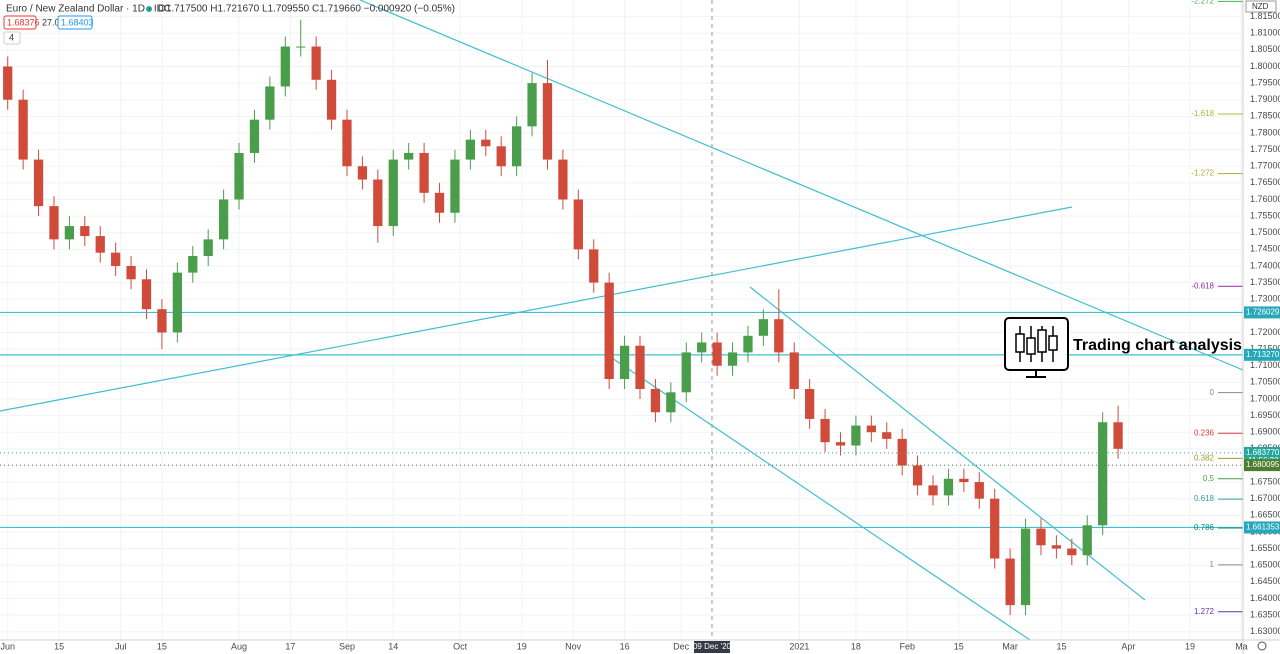 This screenshot has width=1280, height=654. Describe the element at coordinates (1265, 166) in the screenshot. I see `y-tick-label: 1.770000` at that location.